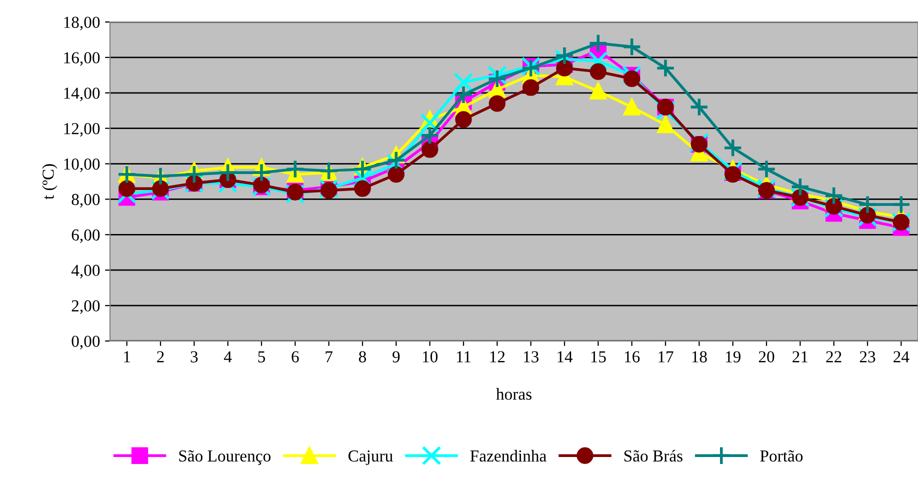 Image resolution: width=918 pixels, height=480 pixels. Describe the element at coordinates (86, 343) in the screenshot. I see `y-tick-label: 0,00` at that location.